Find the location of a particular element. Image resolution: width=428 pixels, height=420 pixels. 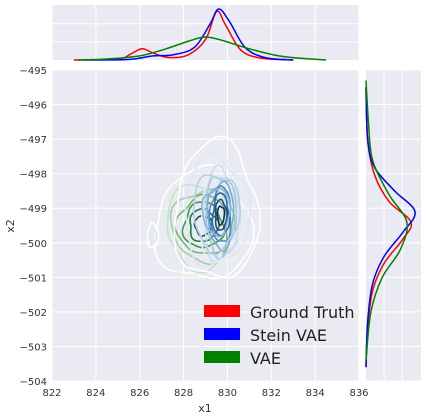

x-tick-label: 834 is located at coordinates (315, 393).